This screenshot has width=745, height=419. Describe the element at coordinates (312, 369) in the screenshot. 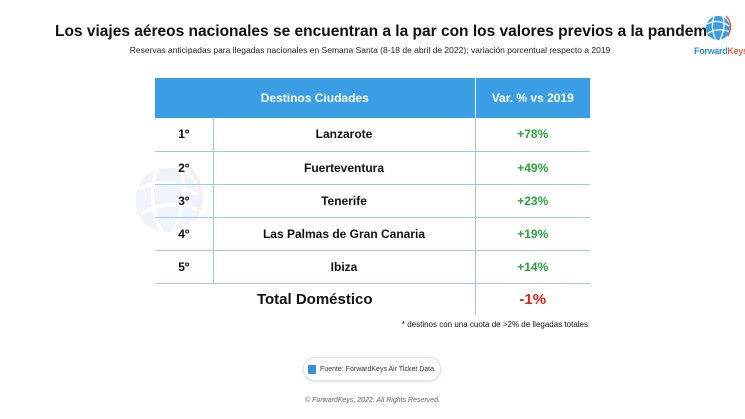

I see `document-icon` at that location.